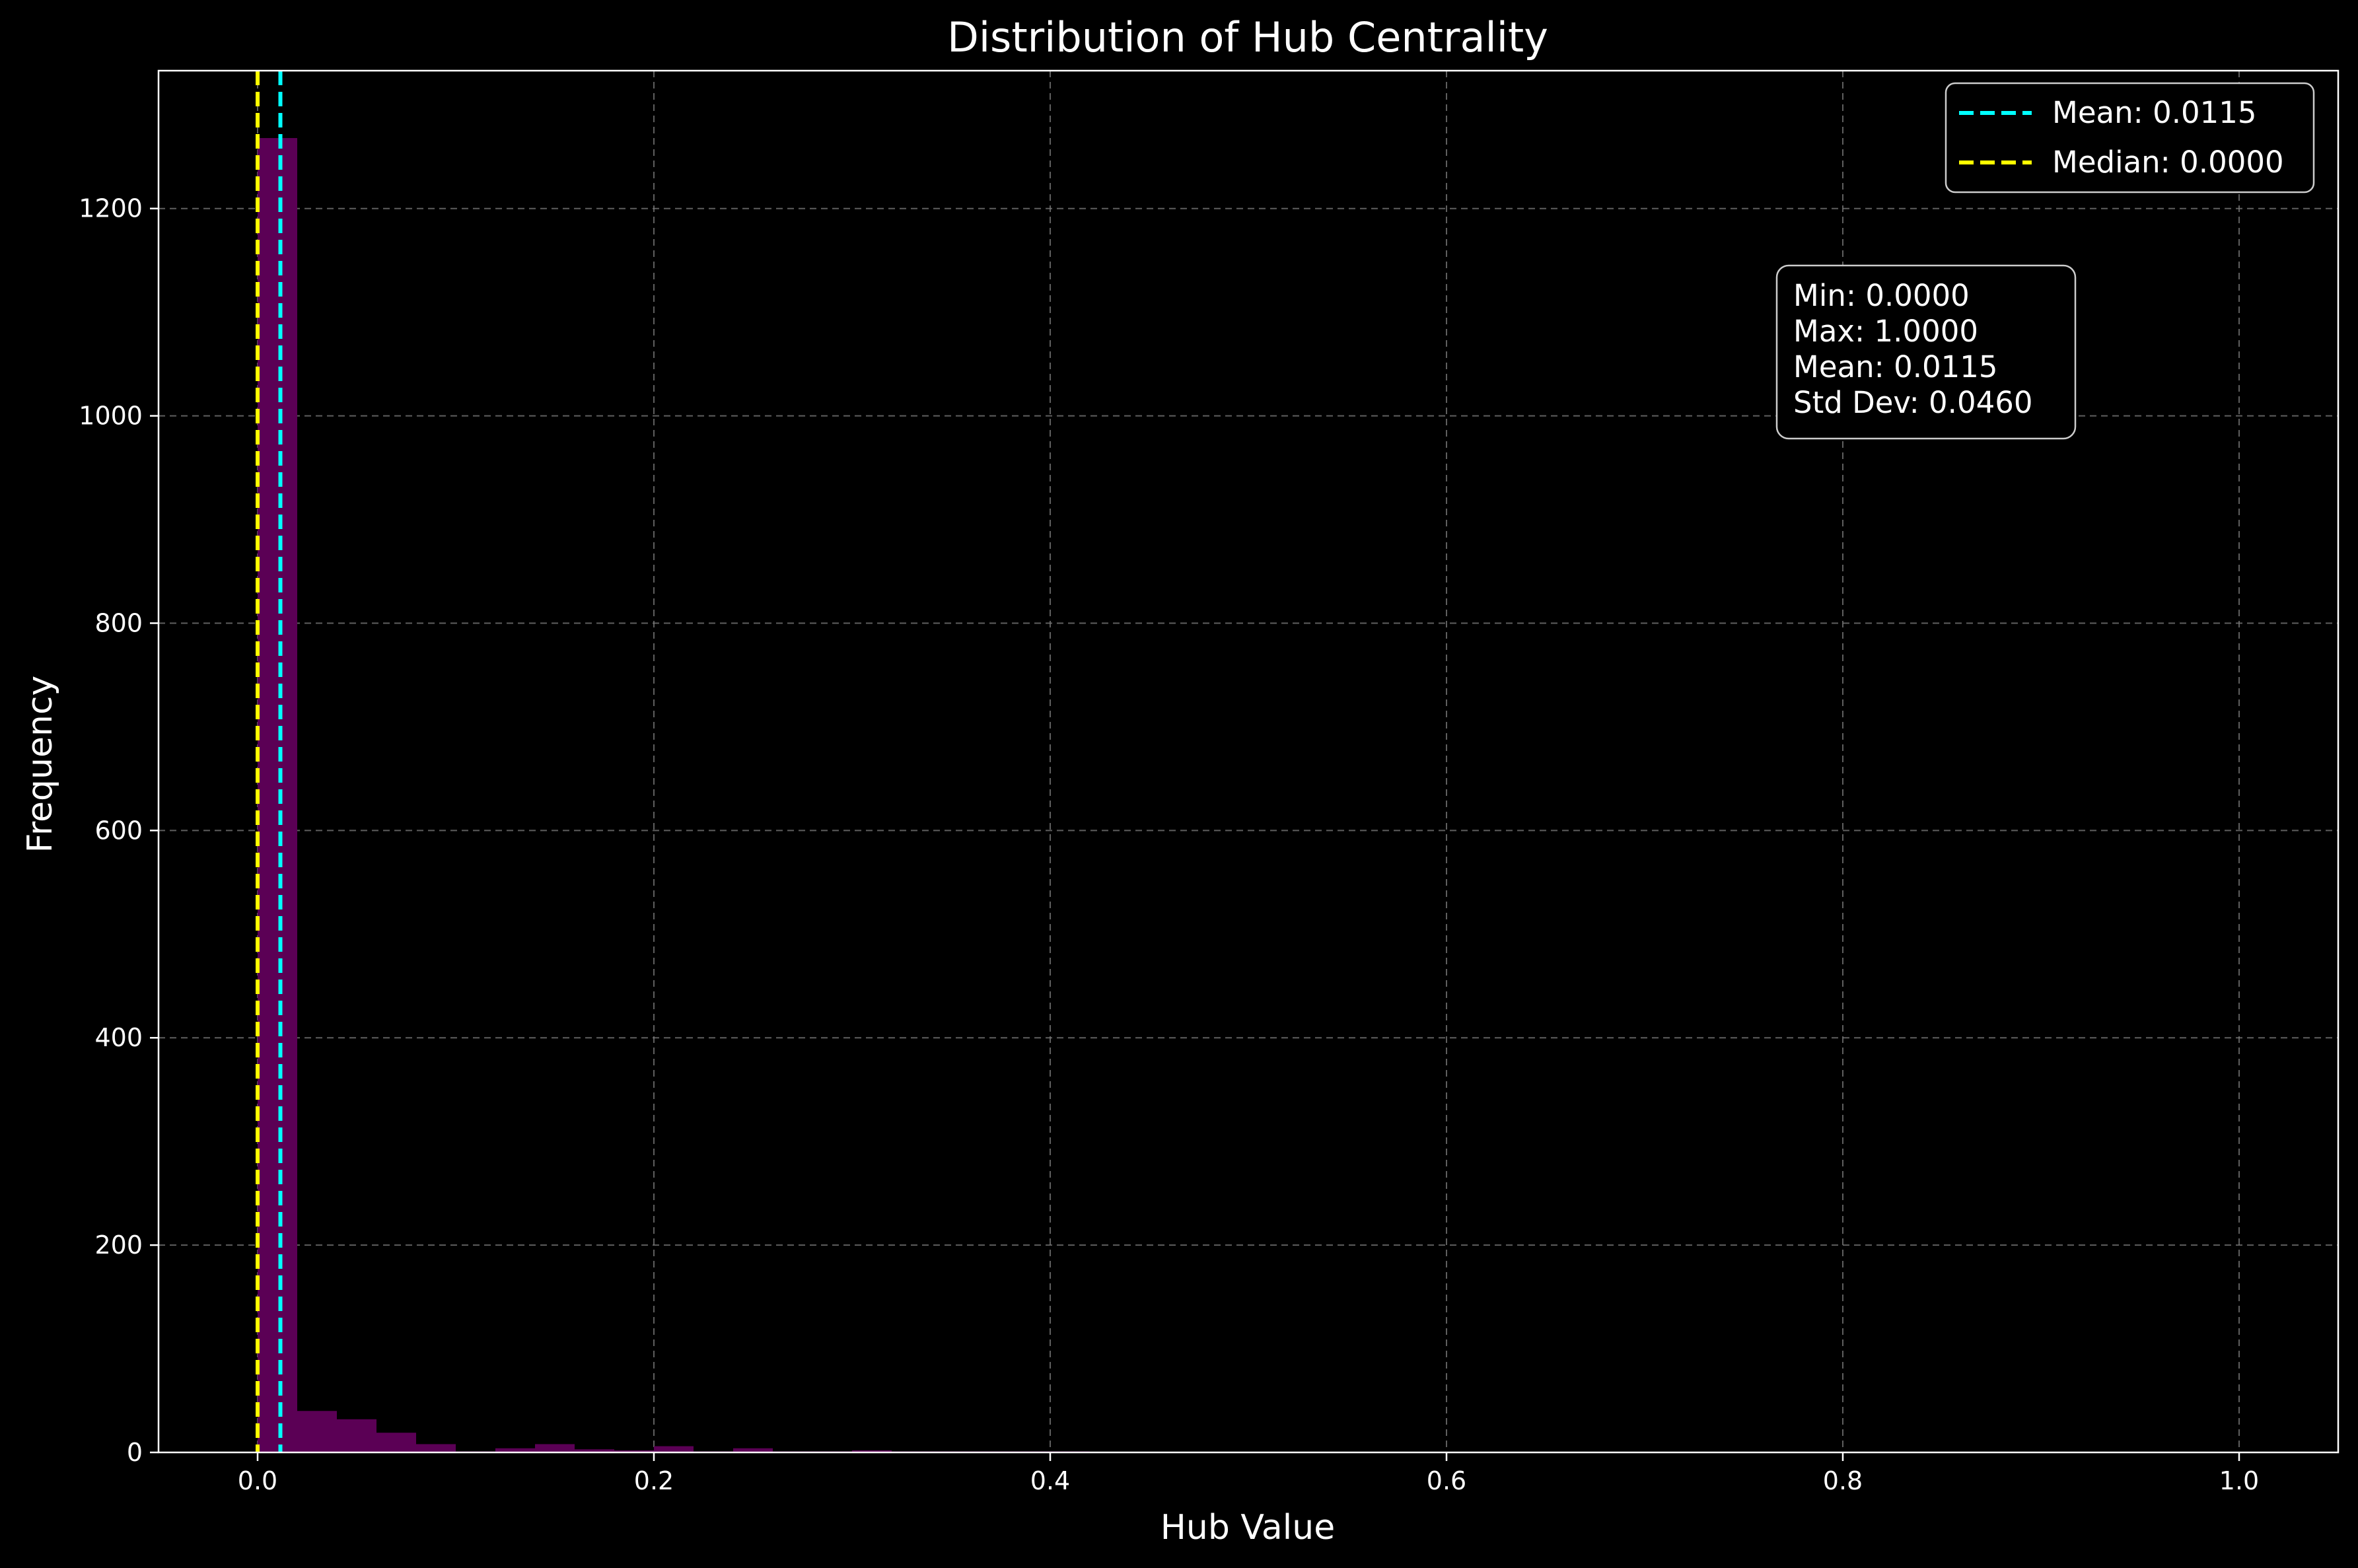 This screenshot has height=1568, width=2358. I want to click on reference-lines, so click(269, 761).